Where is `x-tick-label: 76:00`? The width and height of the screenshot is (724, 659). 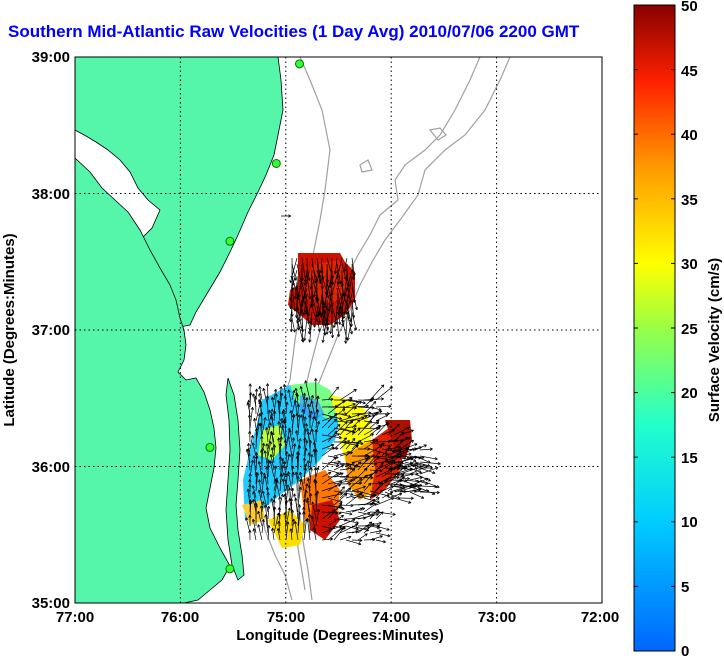 x-tick-label: 76:00 is located at coordinates (180, 617).